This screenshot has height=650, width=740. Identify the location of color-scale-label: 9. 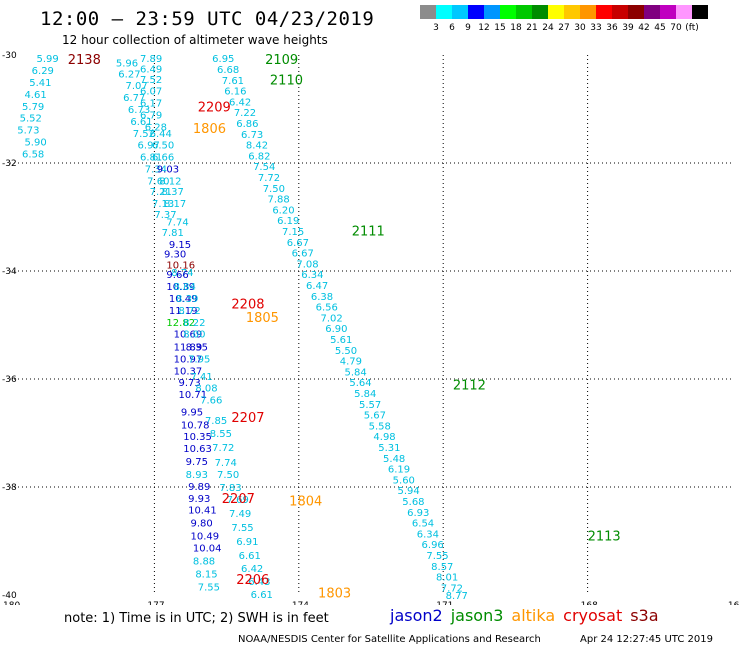
(468, 28).